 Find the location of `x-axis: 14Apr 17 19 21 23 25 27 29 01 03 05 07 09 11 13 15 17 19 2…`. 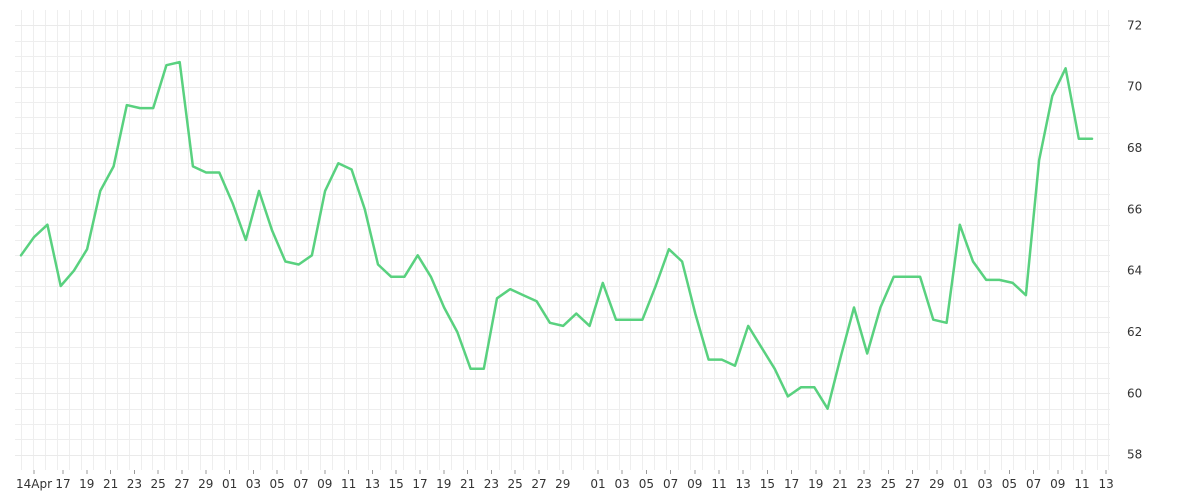

x-axis: 14Apr 17 19 21 23 25 27 29 01 03 05 07 09 11 13 15 17 19 2… is located at coordinates (565, 480).